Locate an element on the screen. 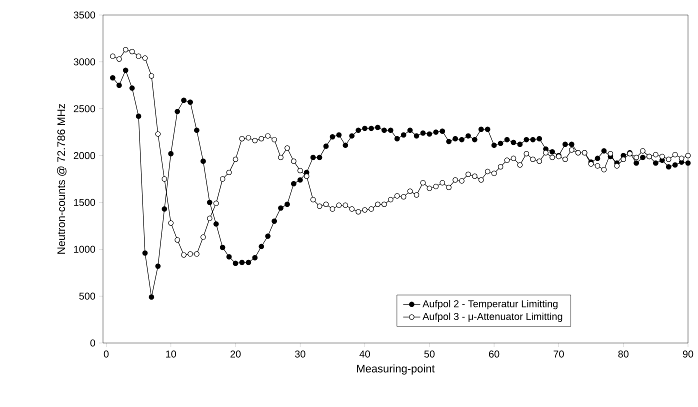 The image size is (698, 407). legend-label: Aufpol 2 - Temperatur Limitting is located at coordinates (490, 305).